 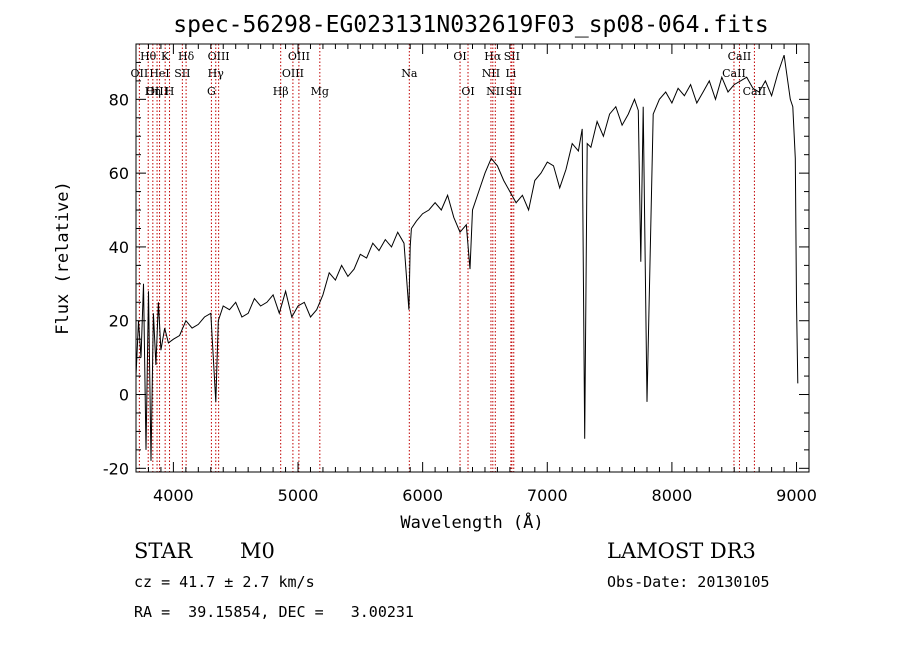 What do you see at coordinates (163, 551) in the screenshot?
I see `object-type: STAR` at bounding box center [163, 551].